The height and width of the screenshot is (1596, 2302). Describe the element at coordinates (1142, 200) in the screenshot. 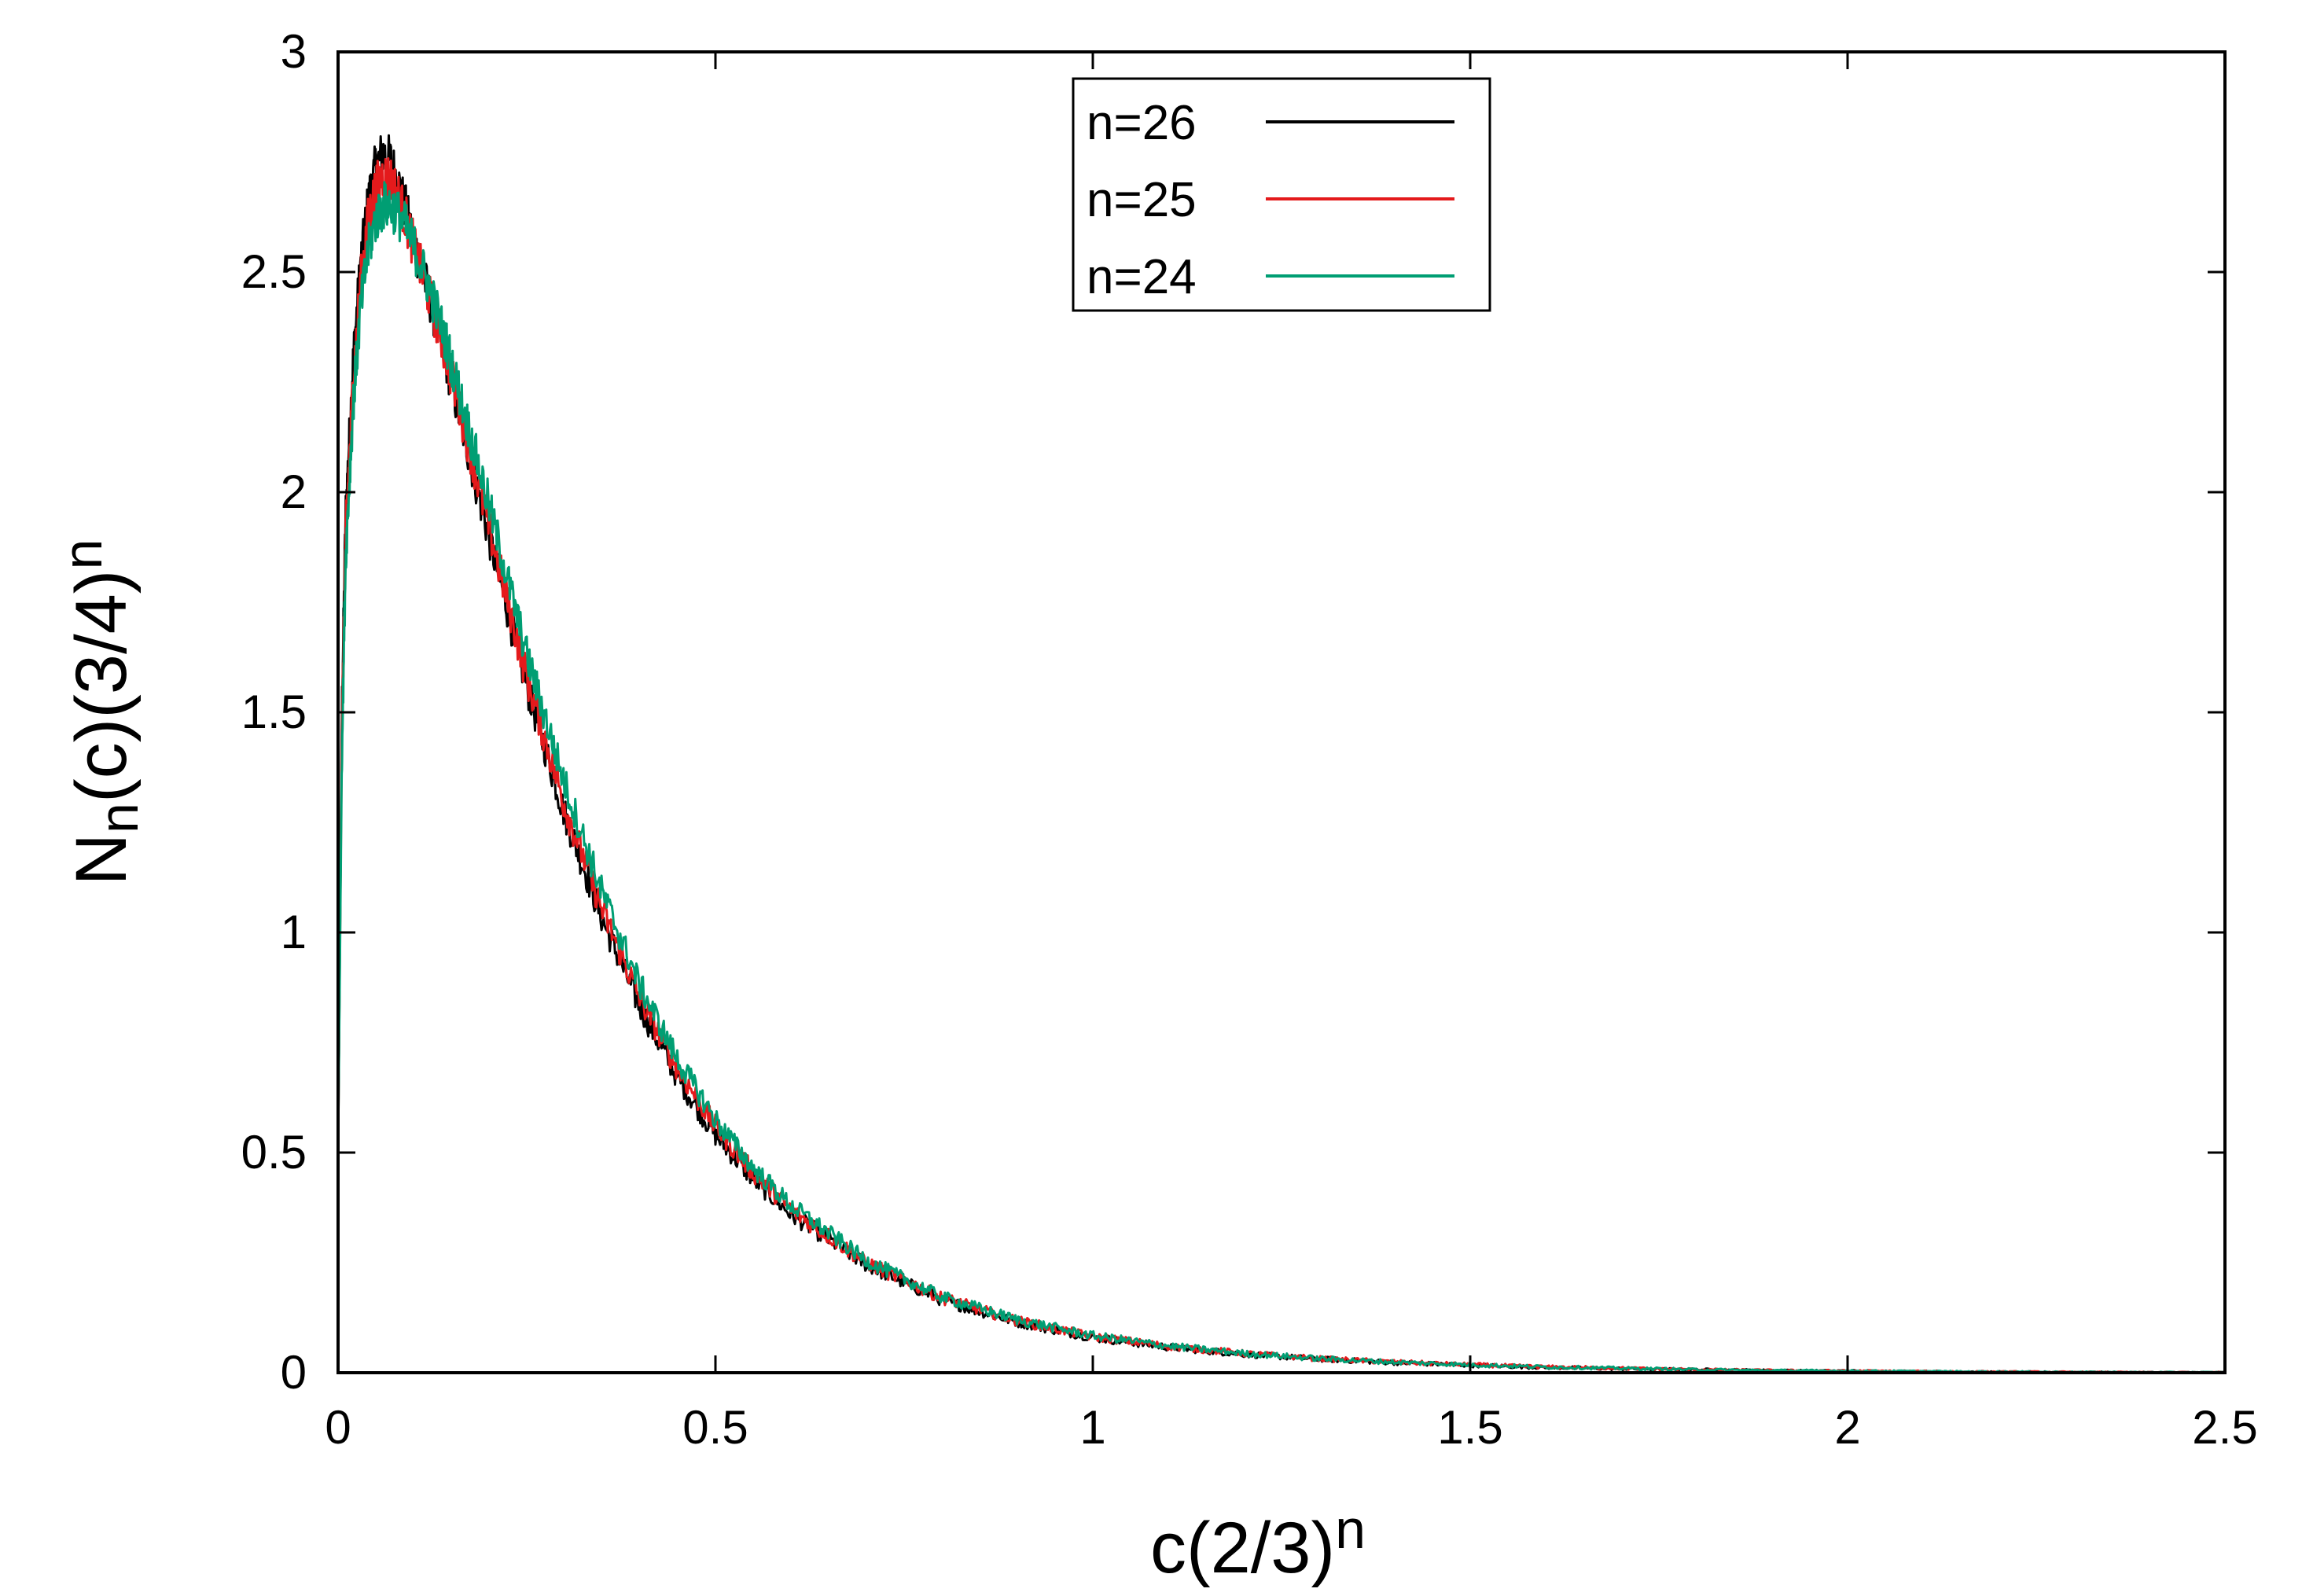

I see `legend-label: n=25` at that location.